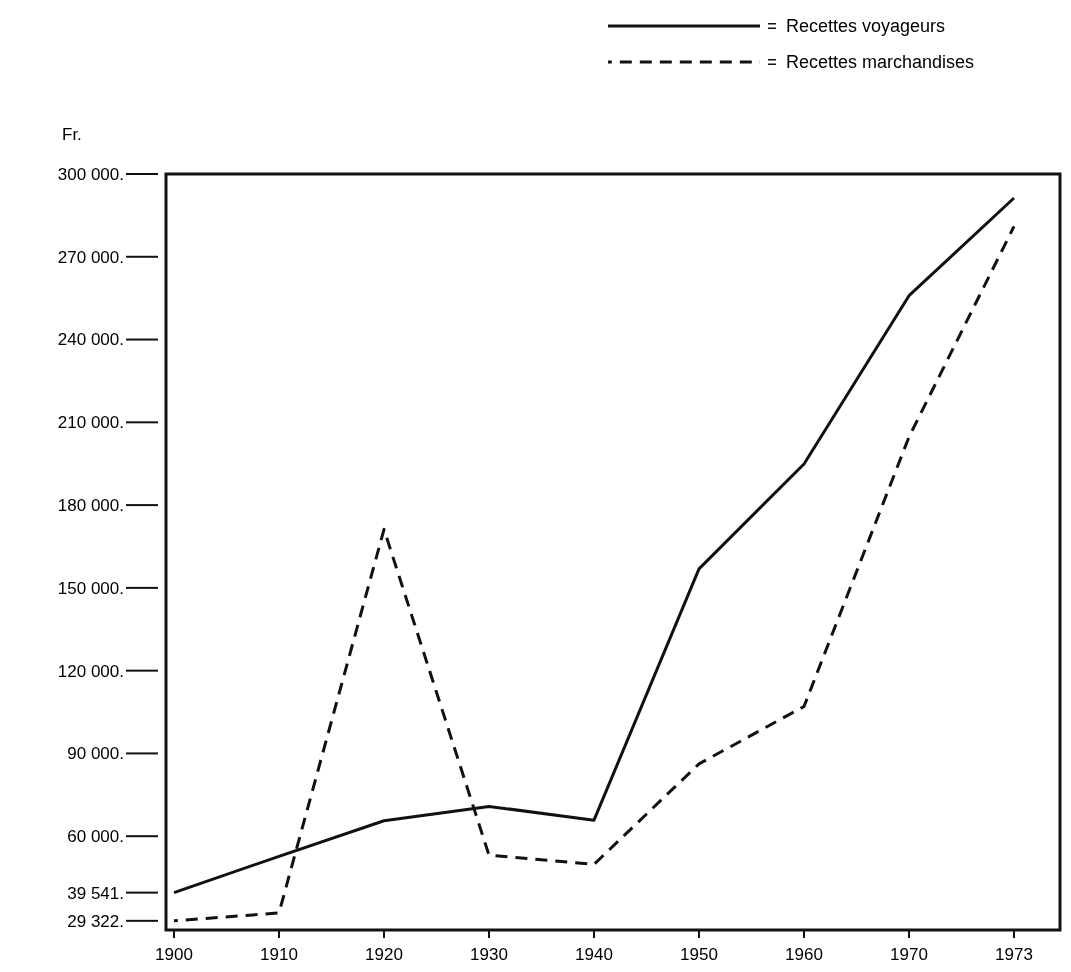  Describe the element at coordinates (489, 954) in the screenshot. I see `x-tick-label: 1930` at that location.